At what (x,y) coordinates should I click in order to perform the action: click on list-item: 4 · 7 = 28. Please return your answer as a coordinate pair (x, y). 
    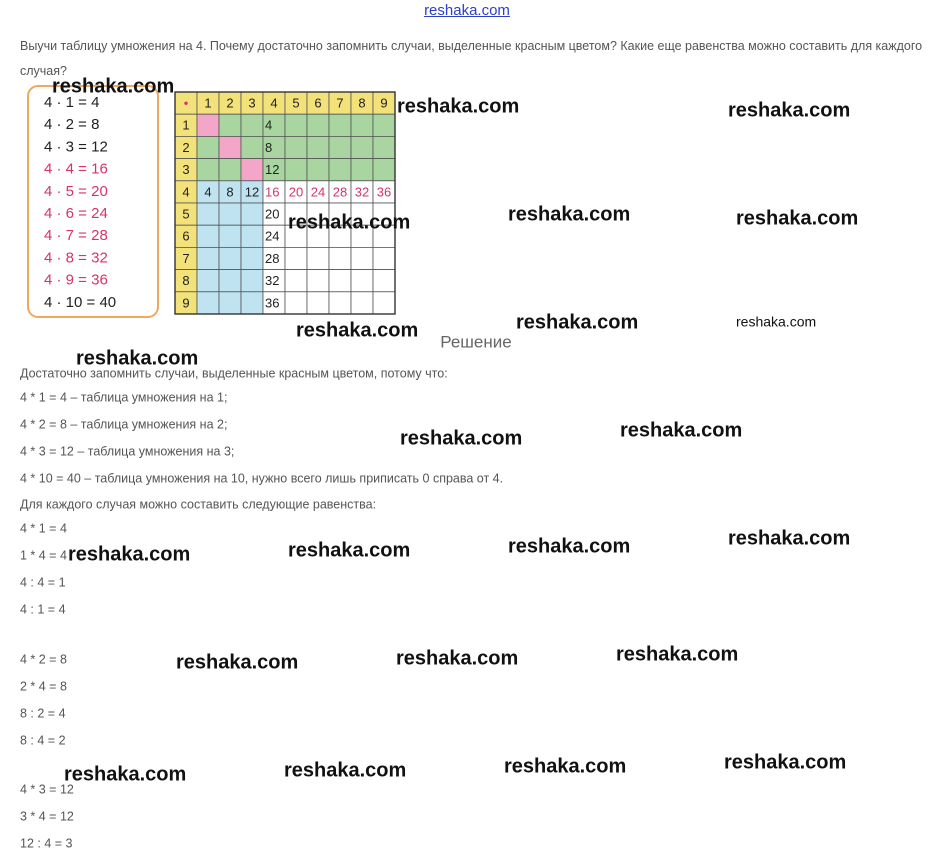
    Looking at the image, I should click on (76, 235).